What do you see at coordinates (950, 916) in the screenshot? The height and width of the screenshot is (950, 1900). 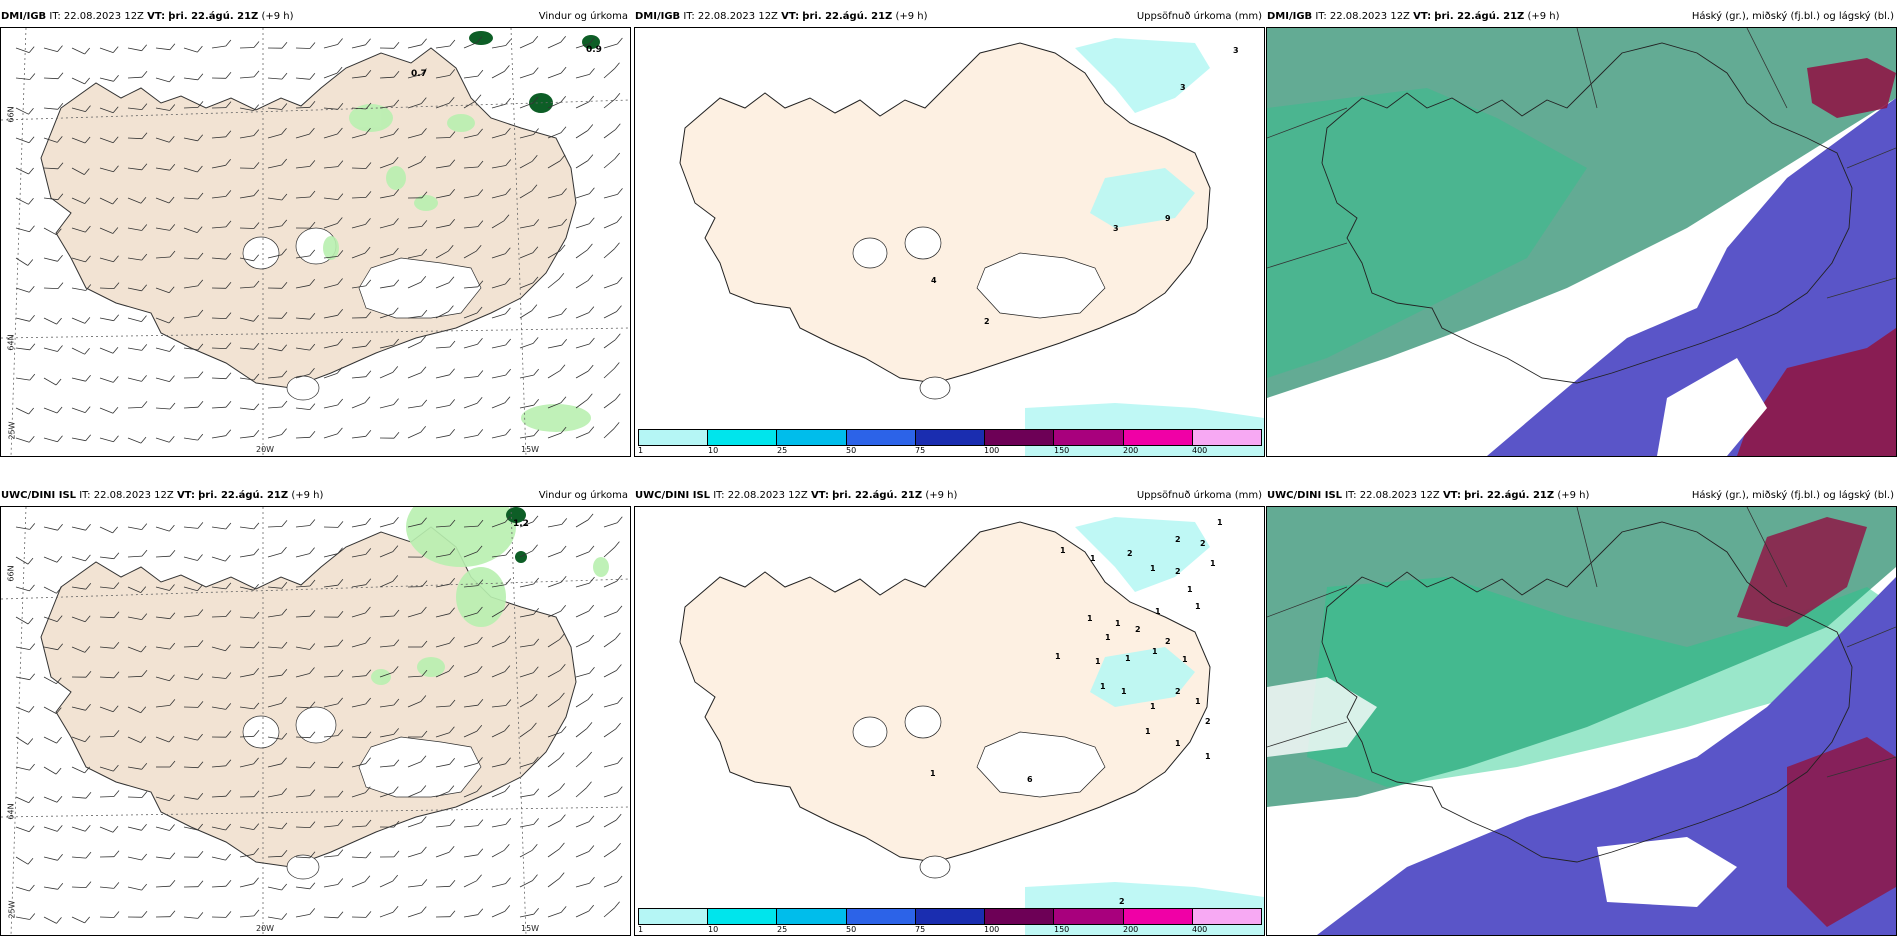 I see `colorbar` at bounding box center [950, 916].